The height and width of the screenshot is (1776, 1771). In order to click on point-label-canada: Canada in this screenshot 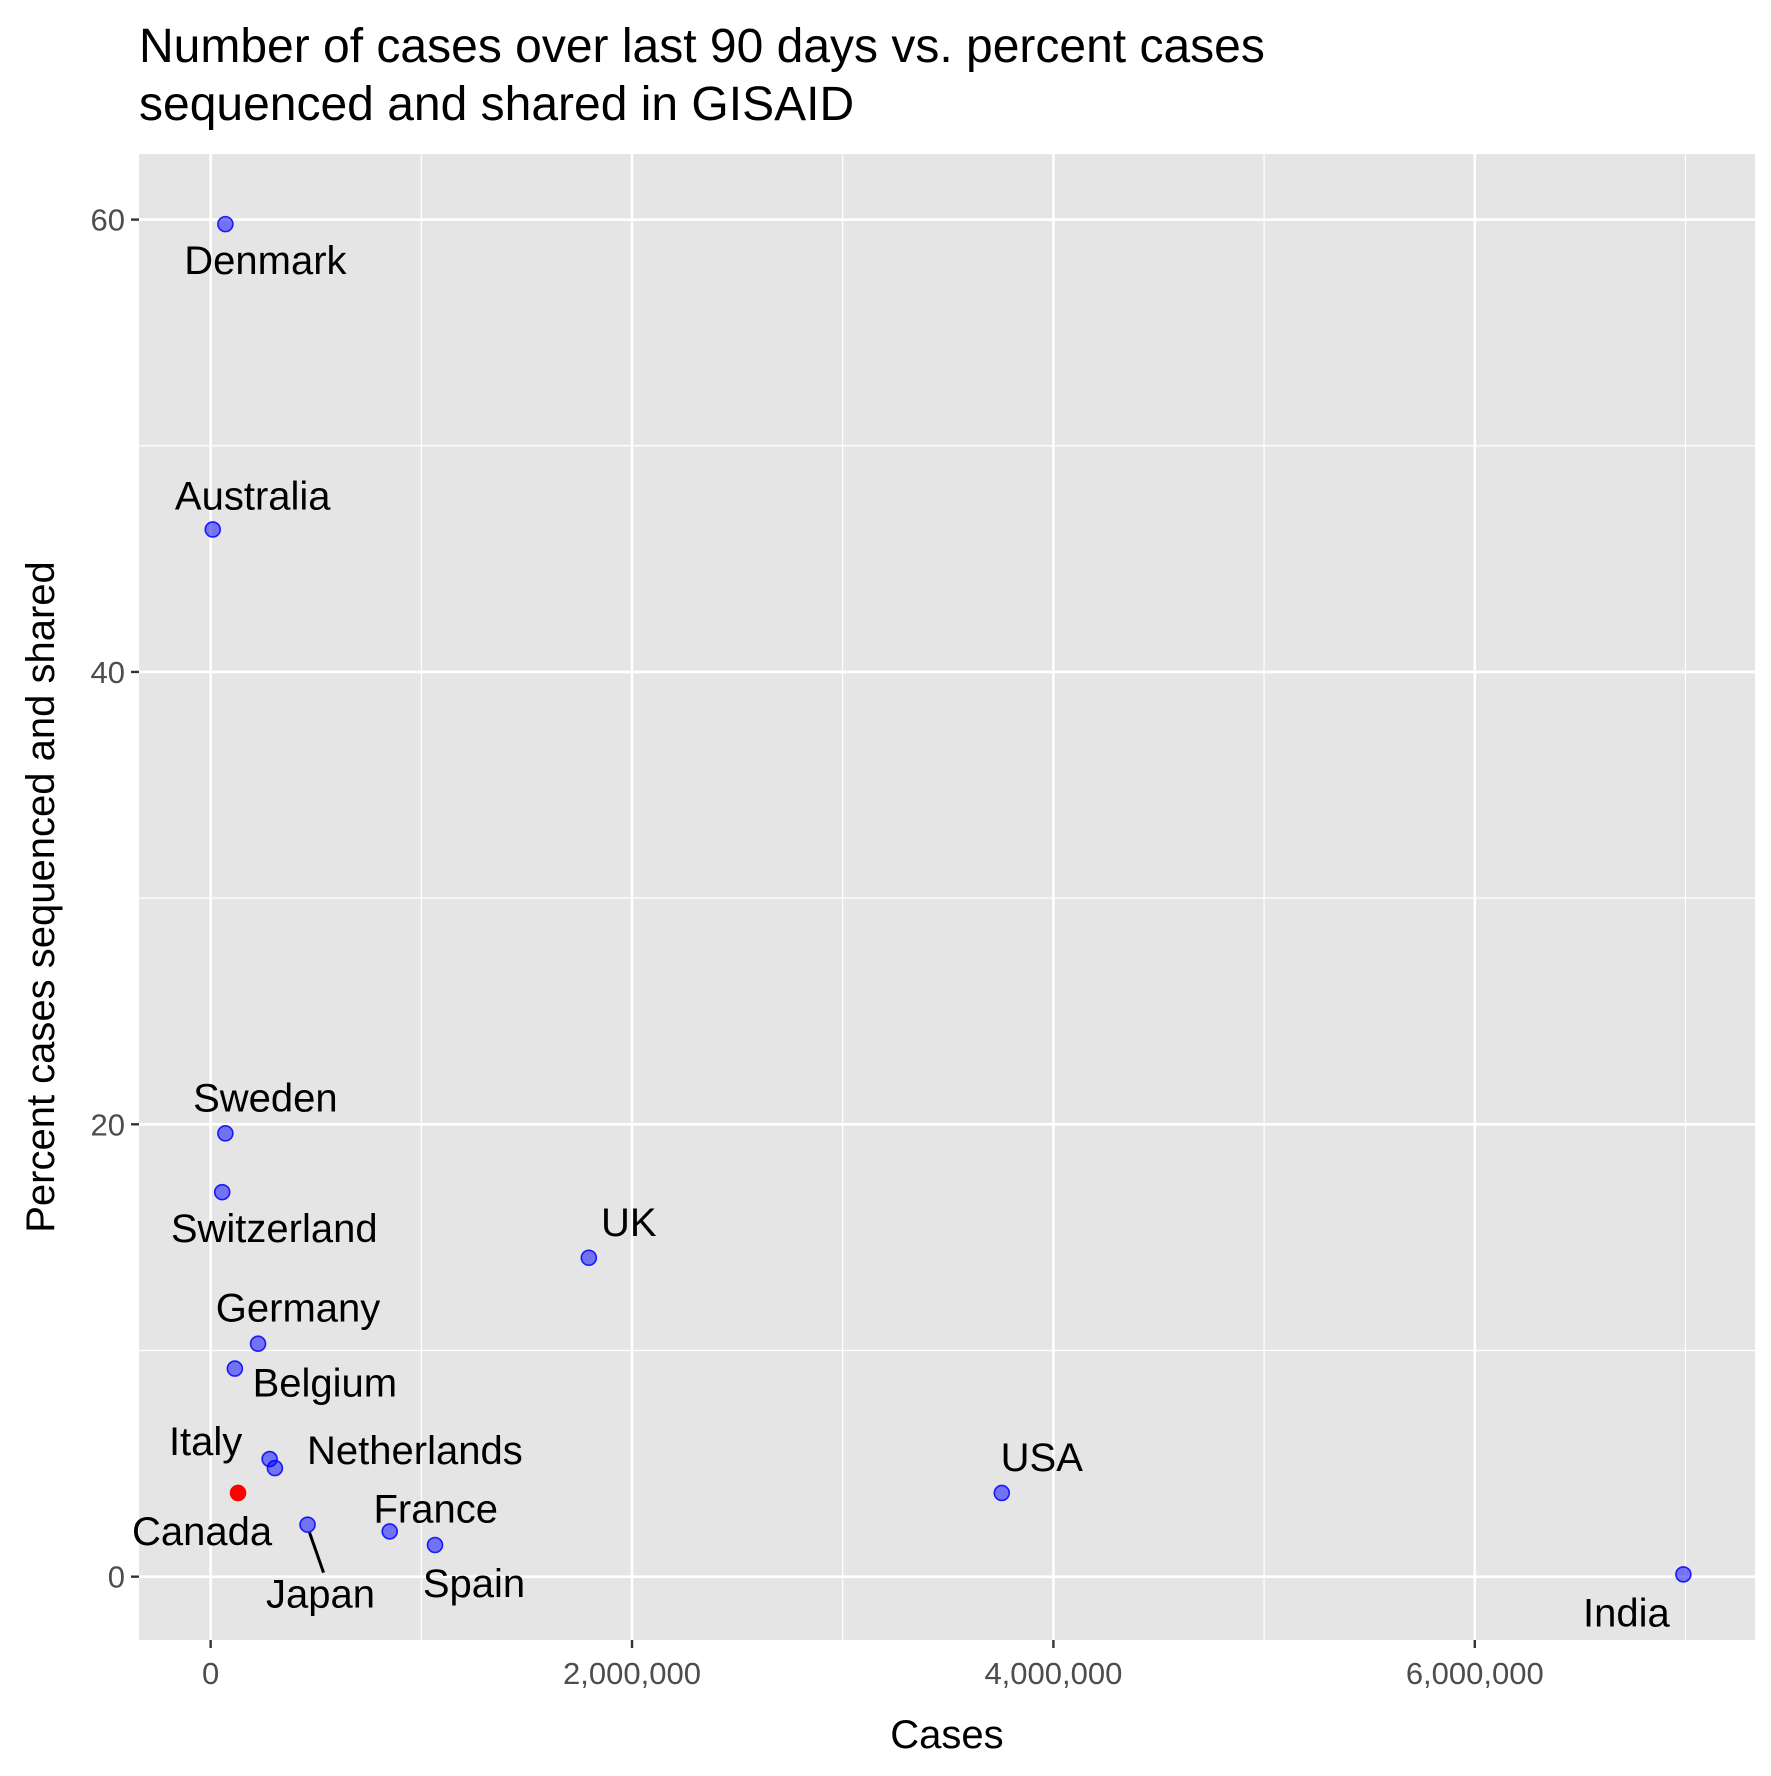, I will do `click(202, 1532)`.